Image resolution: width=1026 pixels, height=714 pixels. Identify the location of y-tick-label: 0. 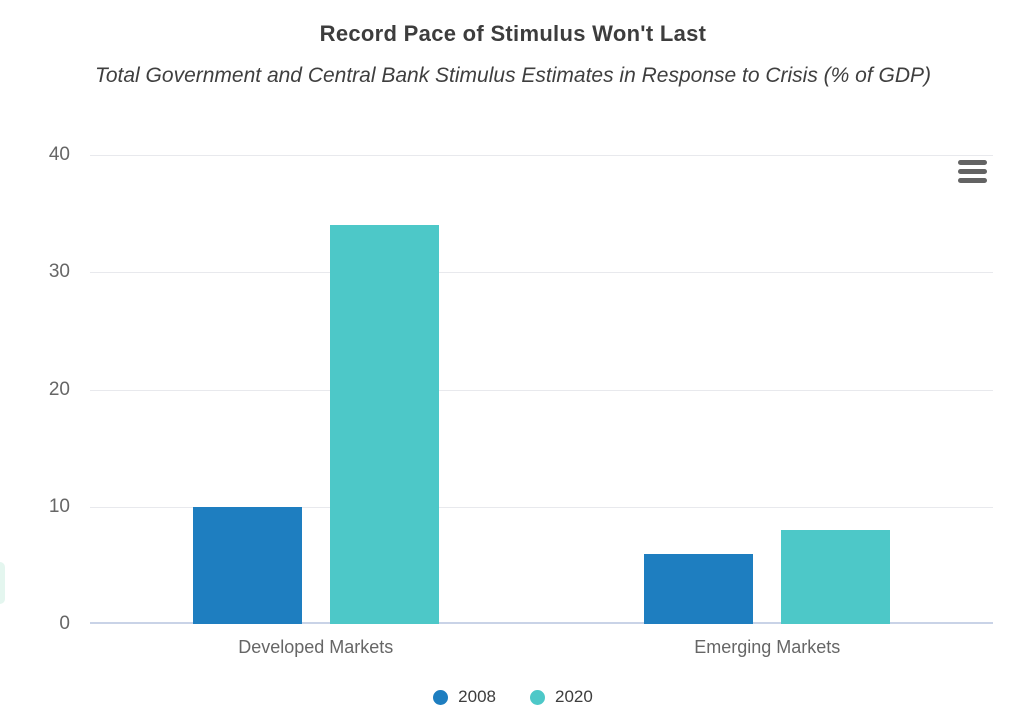
(64, 623).